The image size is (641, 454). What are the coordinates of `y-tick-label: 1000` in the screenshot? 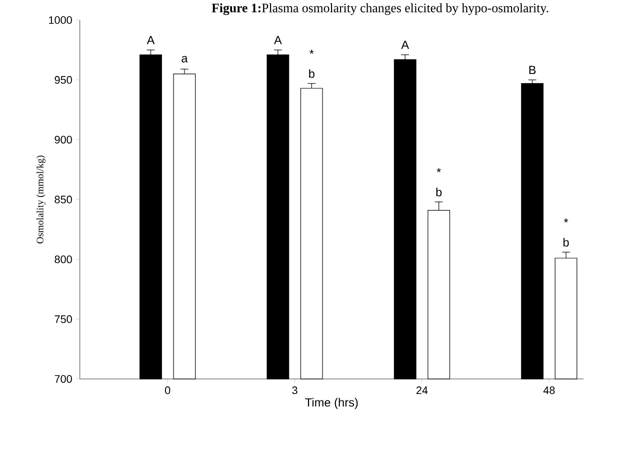 It's located at (60, 20).